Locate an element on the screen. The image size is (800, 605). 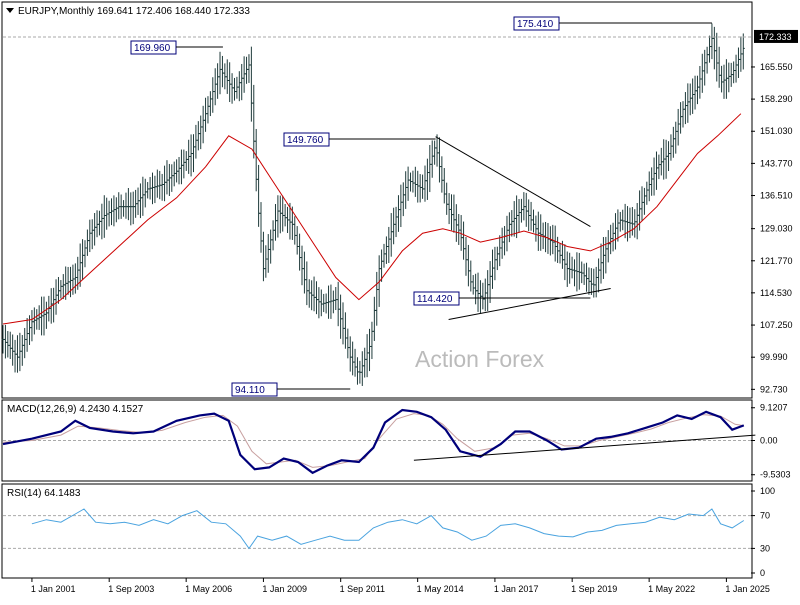
rsi-line is located at coordinates (388, 529).